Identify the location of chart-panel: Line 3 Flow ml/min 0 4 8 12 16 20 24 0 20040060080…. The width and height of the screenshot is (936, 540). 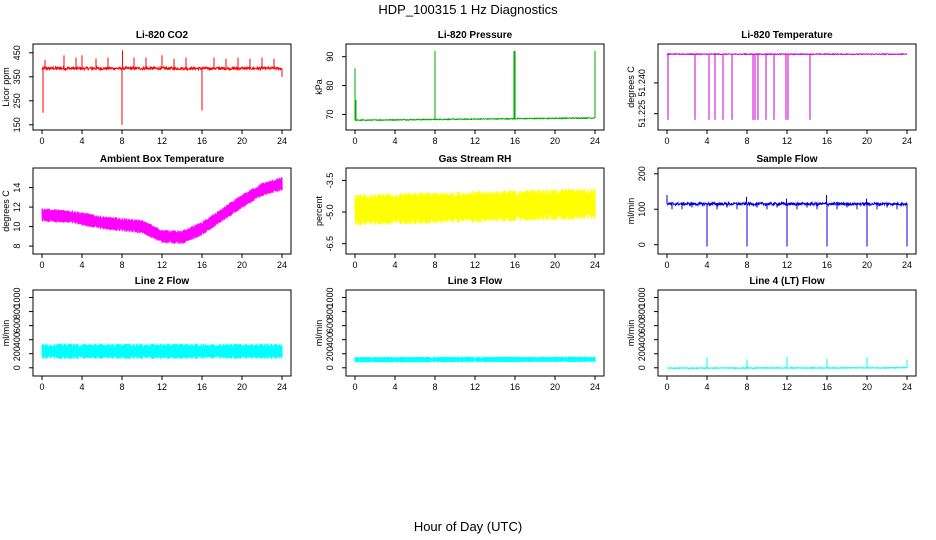
(459, 334).